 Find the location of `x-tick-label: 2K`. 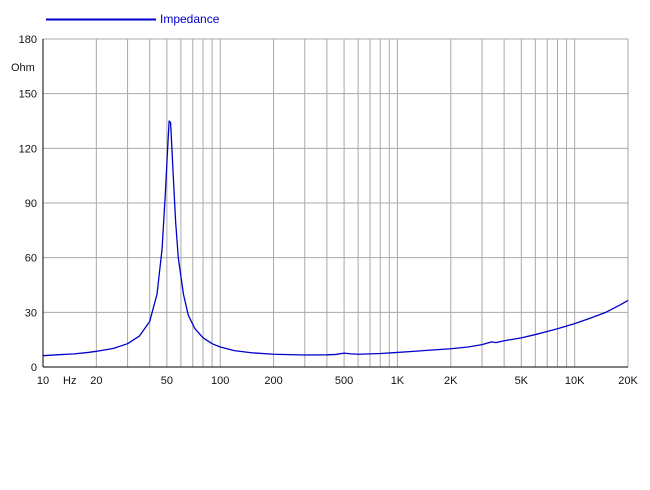

x-tick-label: 2K is located at coordinates (451, 381).